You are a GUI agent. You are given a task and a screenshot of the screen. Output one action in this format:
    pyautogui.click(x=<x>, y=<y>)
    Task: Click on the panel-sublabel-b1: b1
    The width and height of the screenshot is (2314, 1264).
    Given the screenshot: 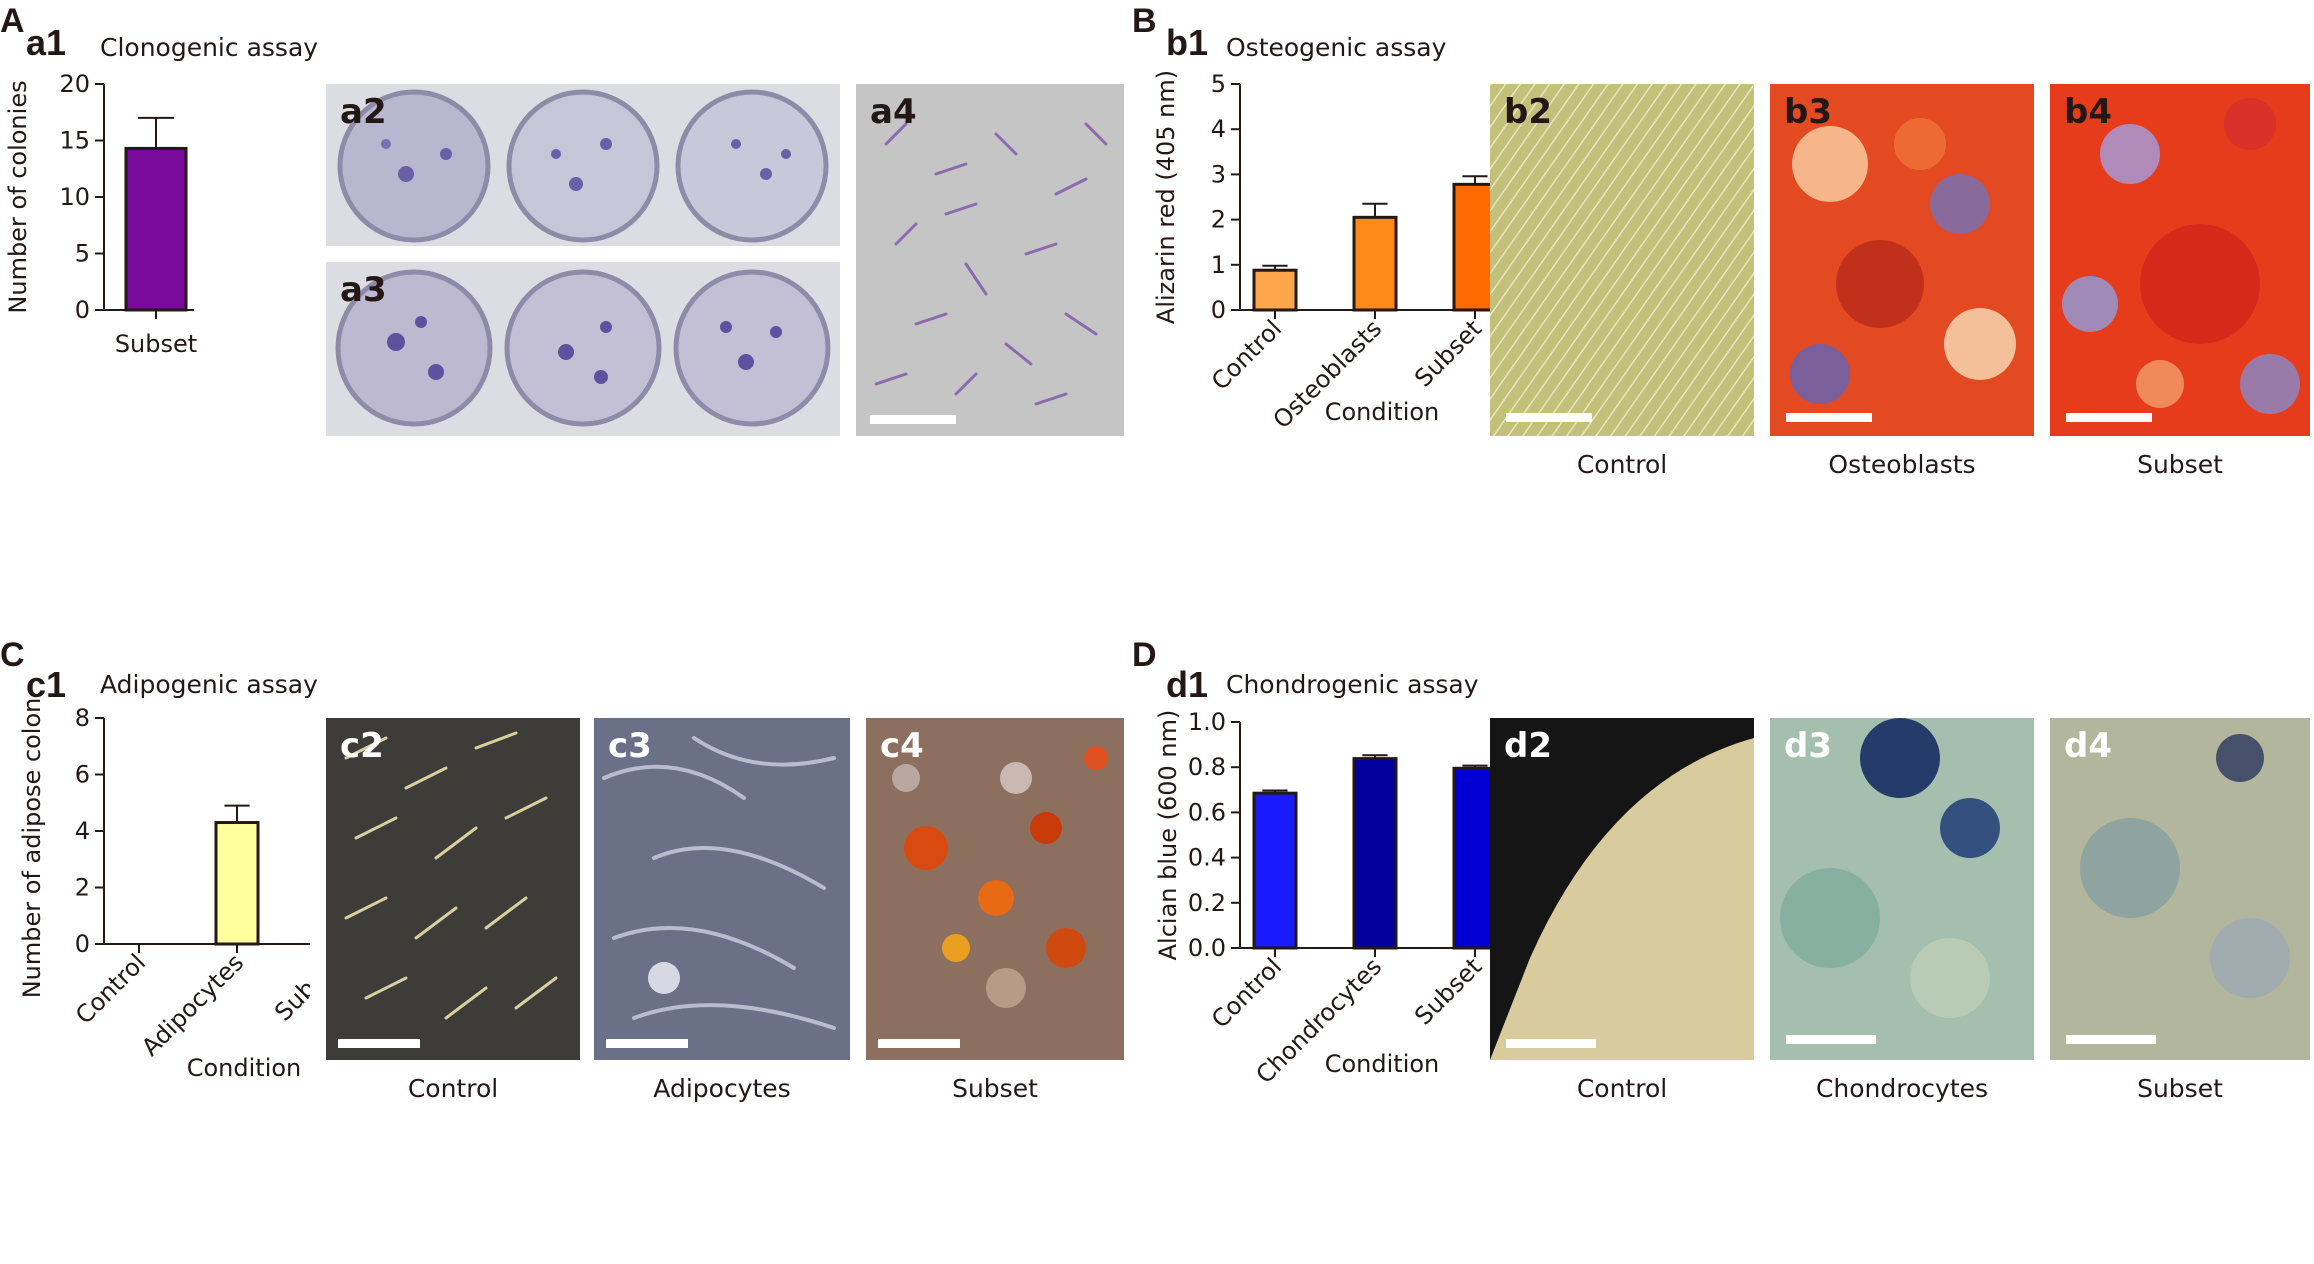 What is the action you would take?
    pyautogui.click(x=1187, y=42)
    